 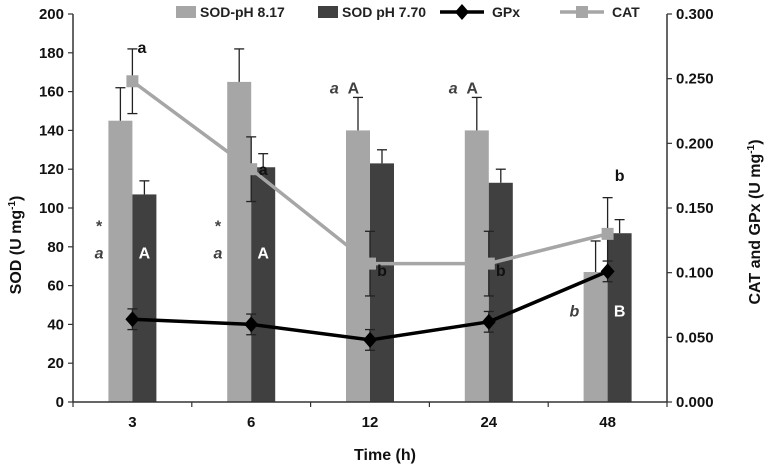 I want to click on x-axis-title: Time (h), so click(x=385, y=455).